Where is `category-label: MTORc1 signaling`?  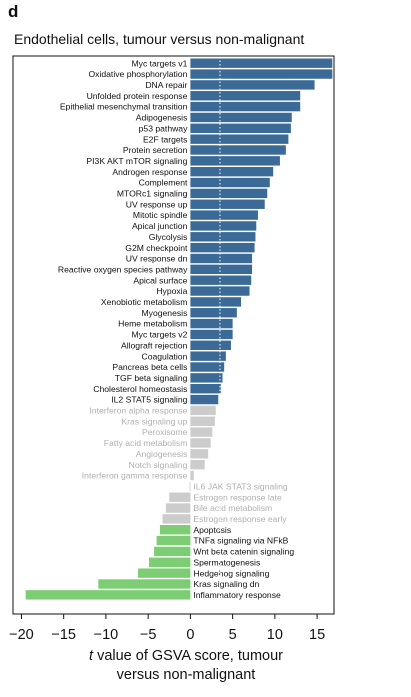 category-label: MTORc1 signaling is located at coordinates (152, 194).